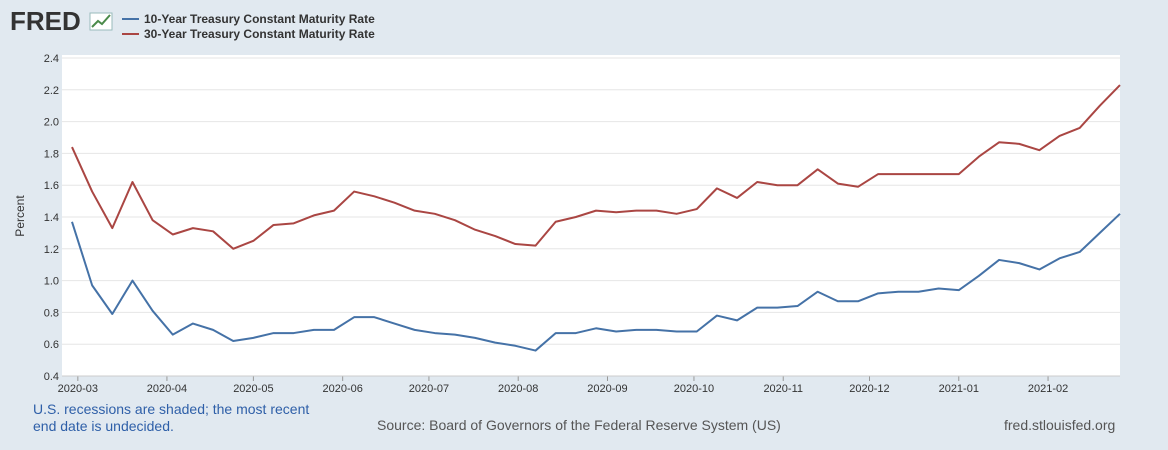  What do you see at coordinates (259, 19) in the screenshot?
I see `legend-label: 10-Year Treasury Constant Maturity Rate` at bounding box center [259, 19].